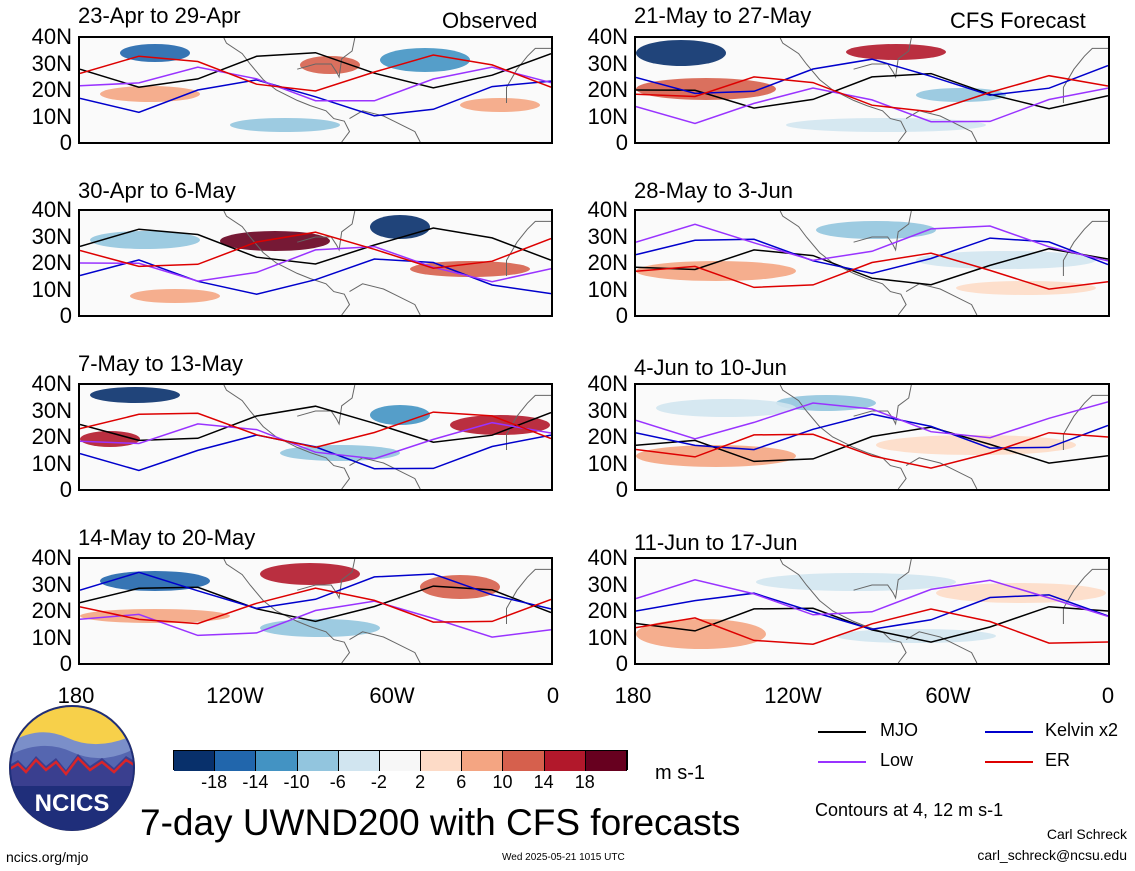 The height and width of the screenshot is (871, 1135). What do you see at coordinates (897, 760) in the screenshot?
I see `legend-label-low: Low` at bounding box center [897, 760].